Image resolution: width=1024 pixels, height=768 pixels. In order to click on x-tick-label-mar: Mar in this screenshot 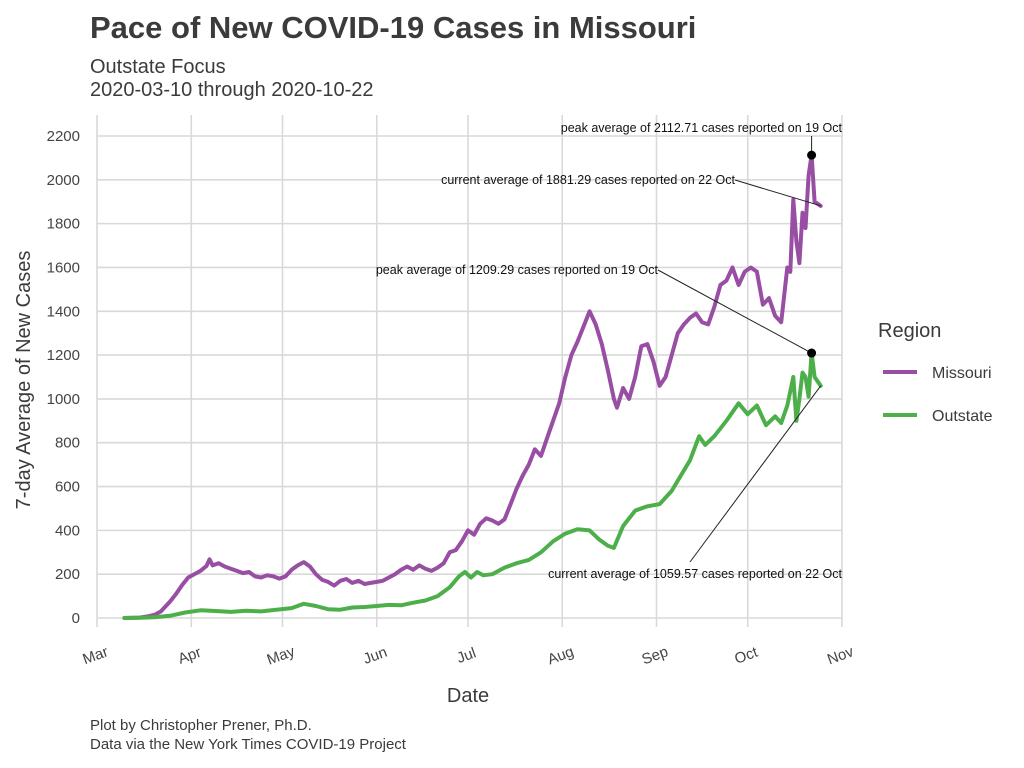, I will do `click(95, 655)`.